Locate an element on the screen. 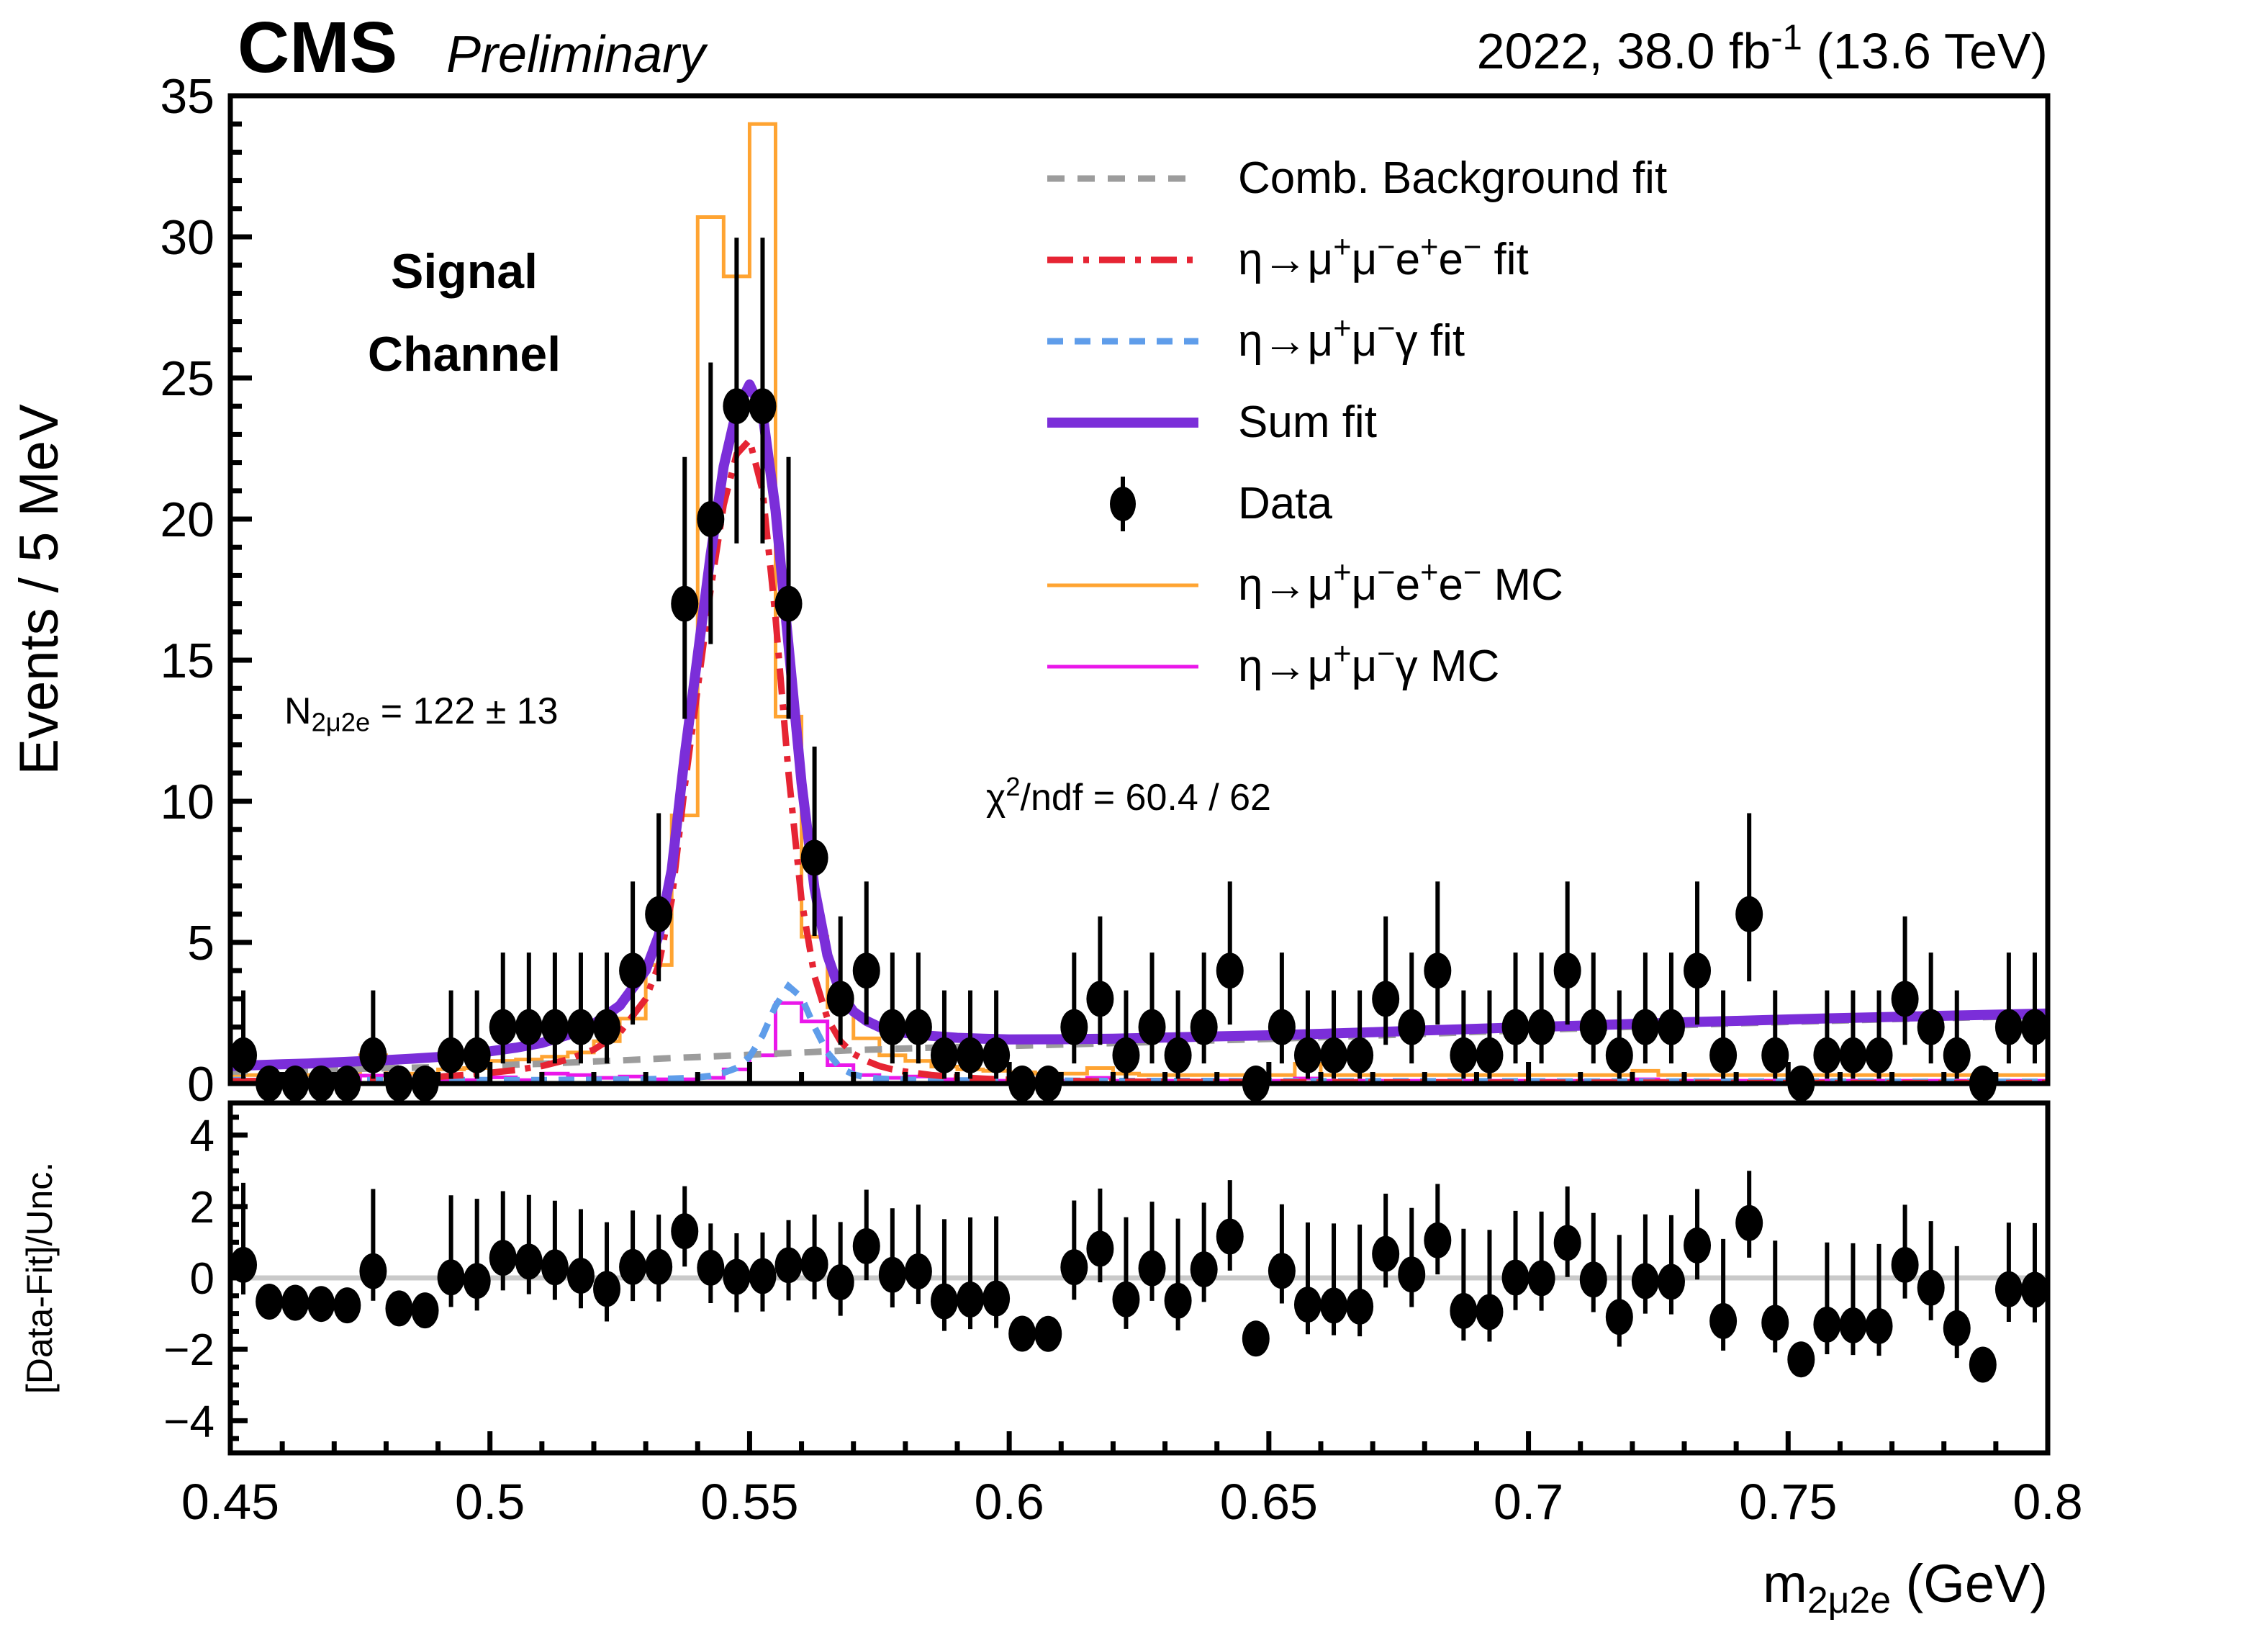 This screenshot has height=1635, width=2268. y-main-tick-label: 10 is located at coordinates (187, 802).